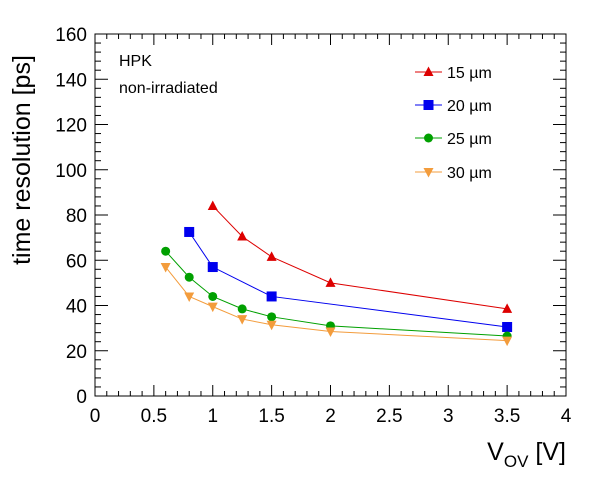 The height and width of the screenshot is (477, 596). I want to click on x-tick-label: 3, so click(448, 416).